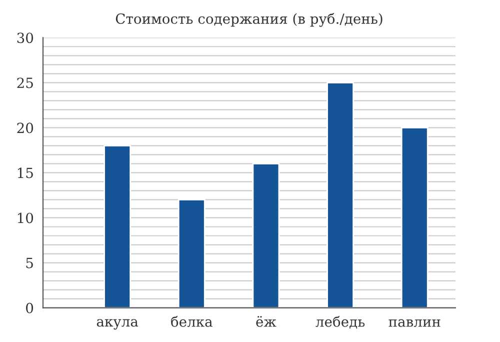 The image size is (500, 342). Describe the element at coordinates (340, 322) in the screenshot. I see `x-tick-label: лебедь` at that location.